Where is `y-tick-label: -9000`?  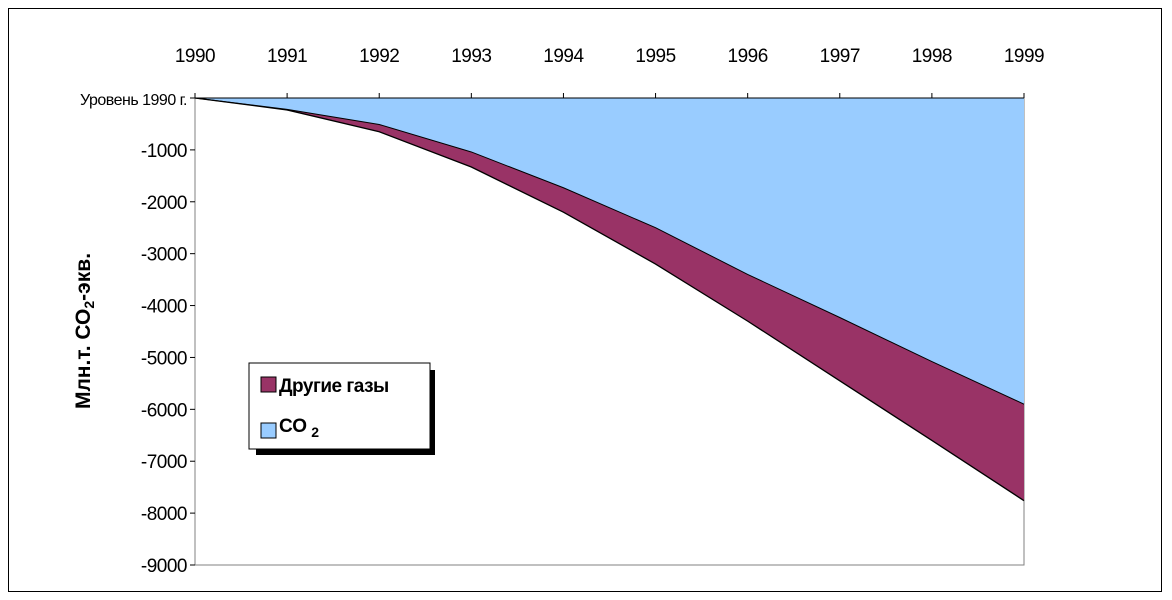 y-tick-label: -9000 is located at coordinates (164, 566).